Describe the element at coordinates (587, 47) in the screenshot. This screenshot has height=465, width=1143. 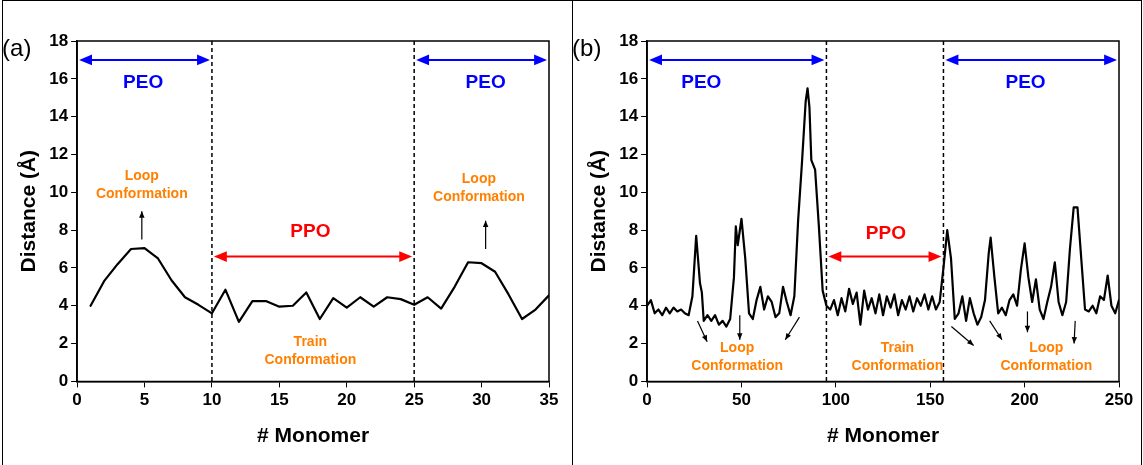
I see `chart-title: (b)` at that location.